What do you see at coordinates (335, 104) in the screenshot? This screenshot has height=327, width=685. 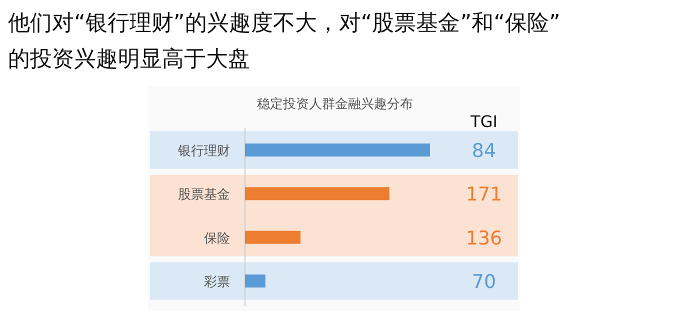 I see `chart-subtitle: 稳定投资人群金融兴趣分布` at bounding box center [335, 104].